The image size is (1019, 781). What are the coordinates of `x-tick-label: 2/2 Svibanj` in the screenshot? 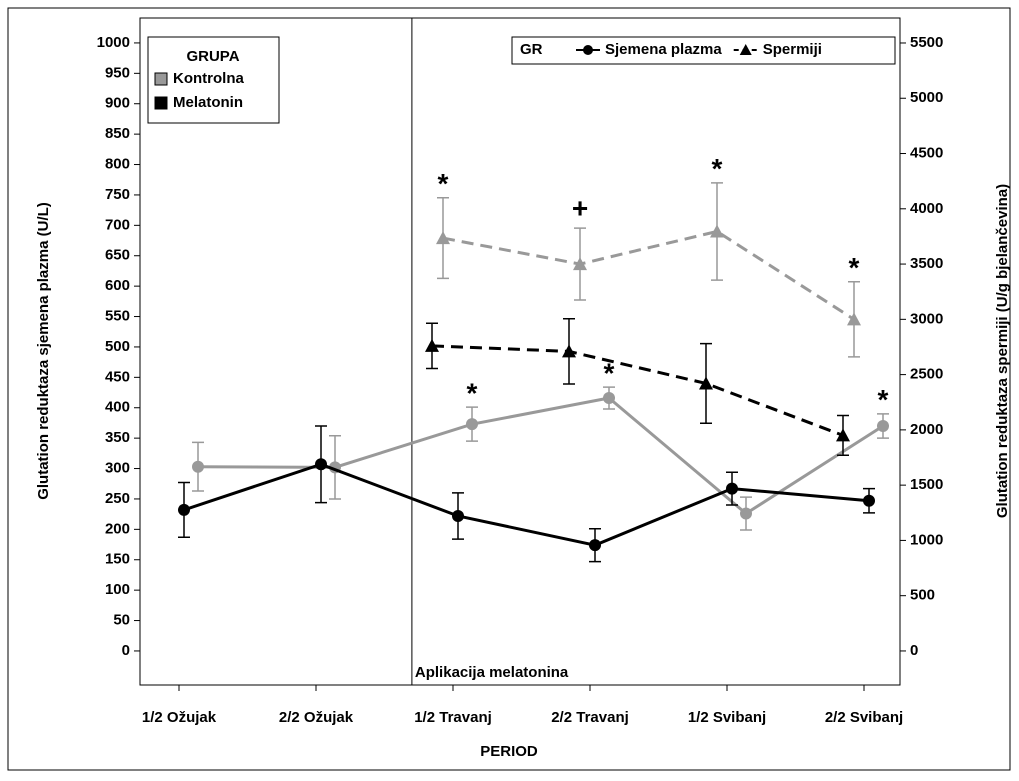 It's located at (864, 717).